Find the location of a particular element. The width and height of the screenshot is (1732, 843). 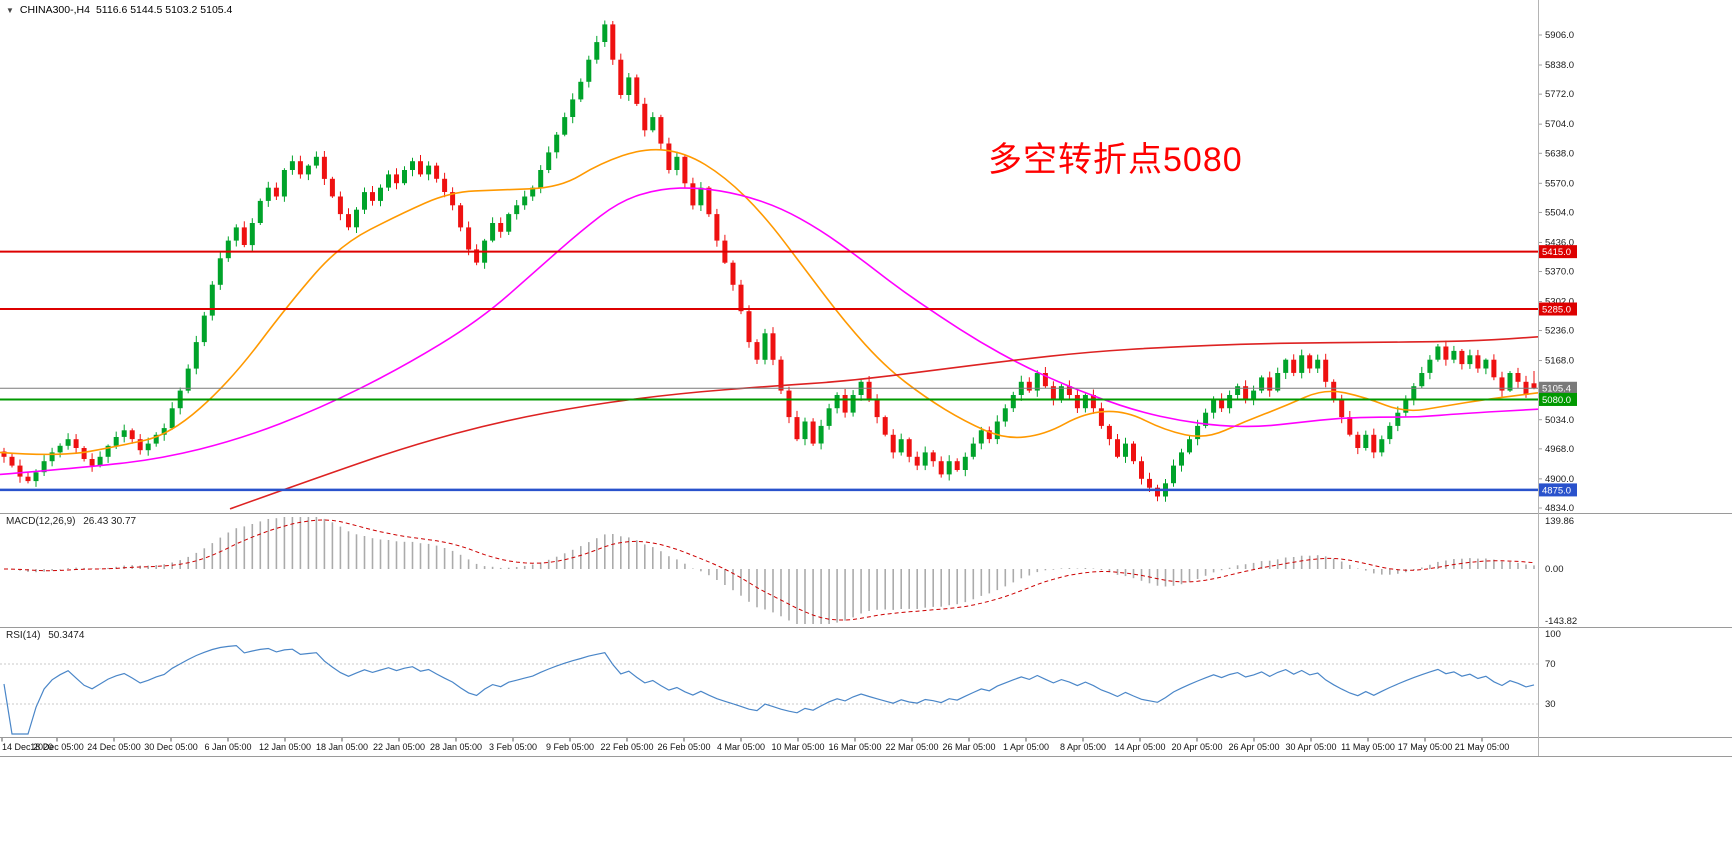

svg-text: 14 Dec 2020 is located at coordinates (27, 747).